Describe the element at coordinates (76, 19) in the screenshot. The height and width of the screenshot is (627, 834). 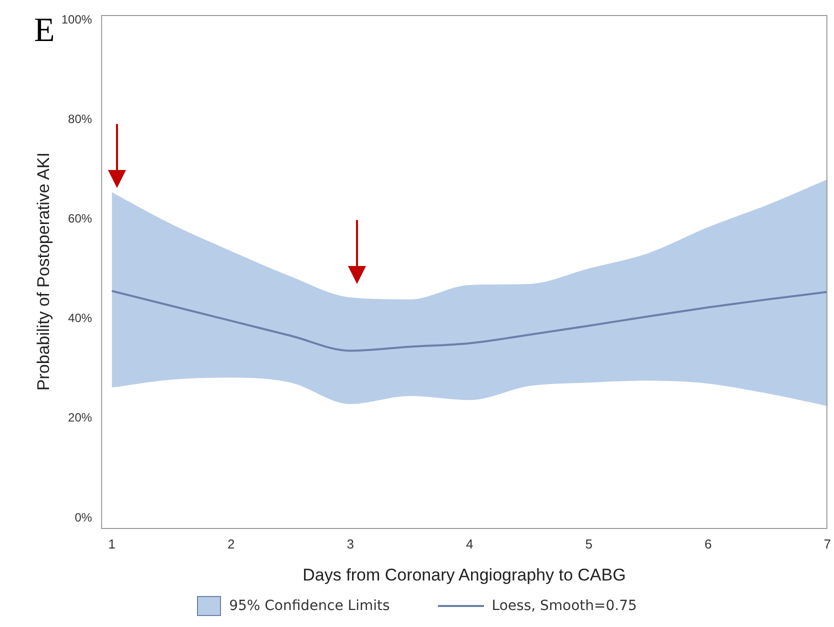
I see `y-tick-label: 100%` at that location.